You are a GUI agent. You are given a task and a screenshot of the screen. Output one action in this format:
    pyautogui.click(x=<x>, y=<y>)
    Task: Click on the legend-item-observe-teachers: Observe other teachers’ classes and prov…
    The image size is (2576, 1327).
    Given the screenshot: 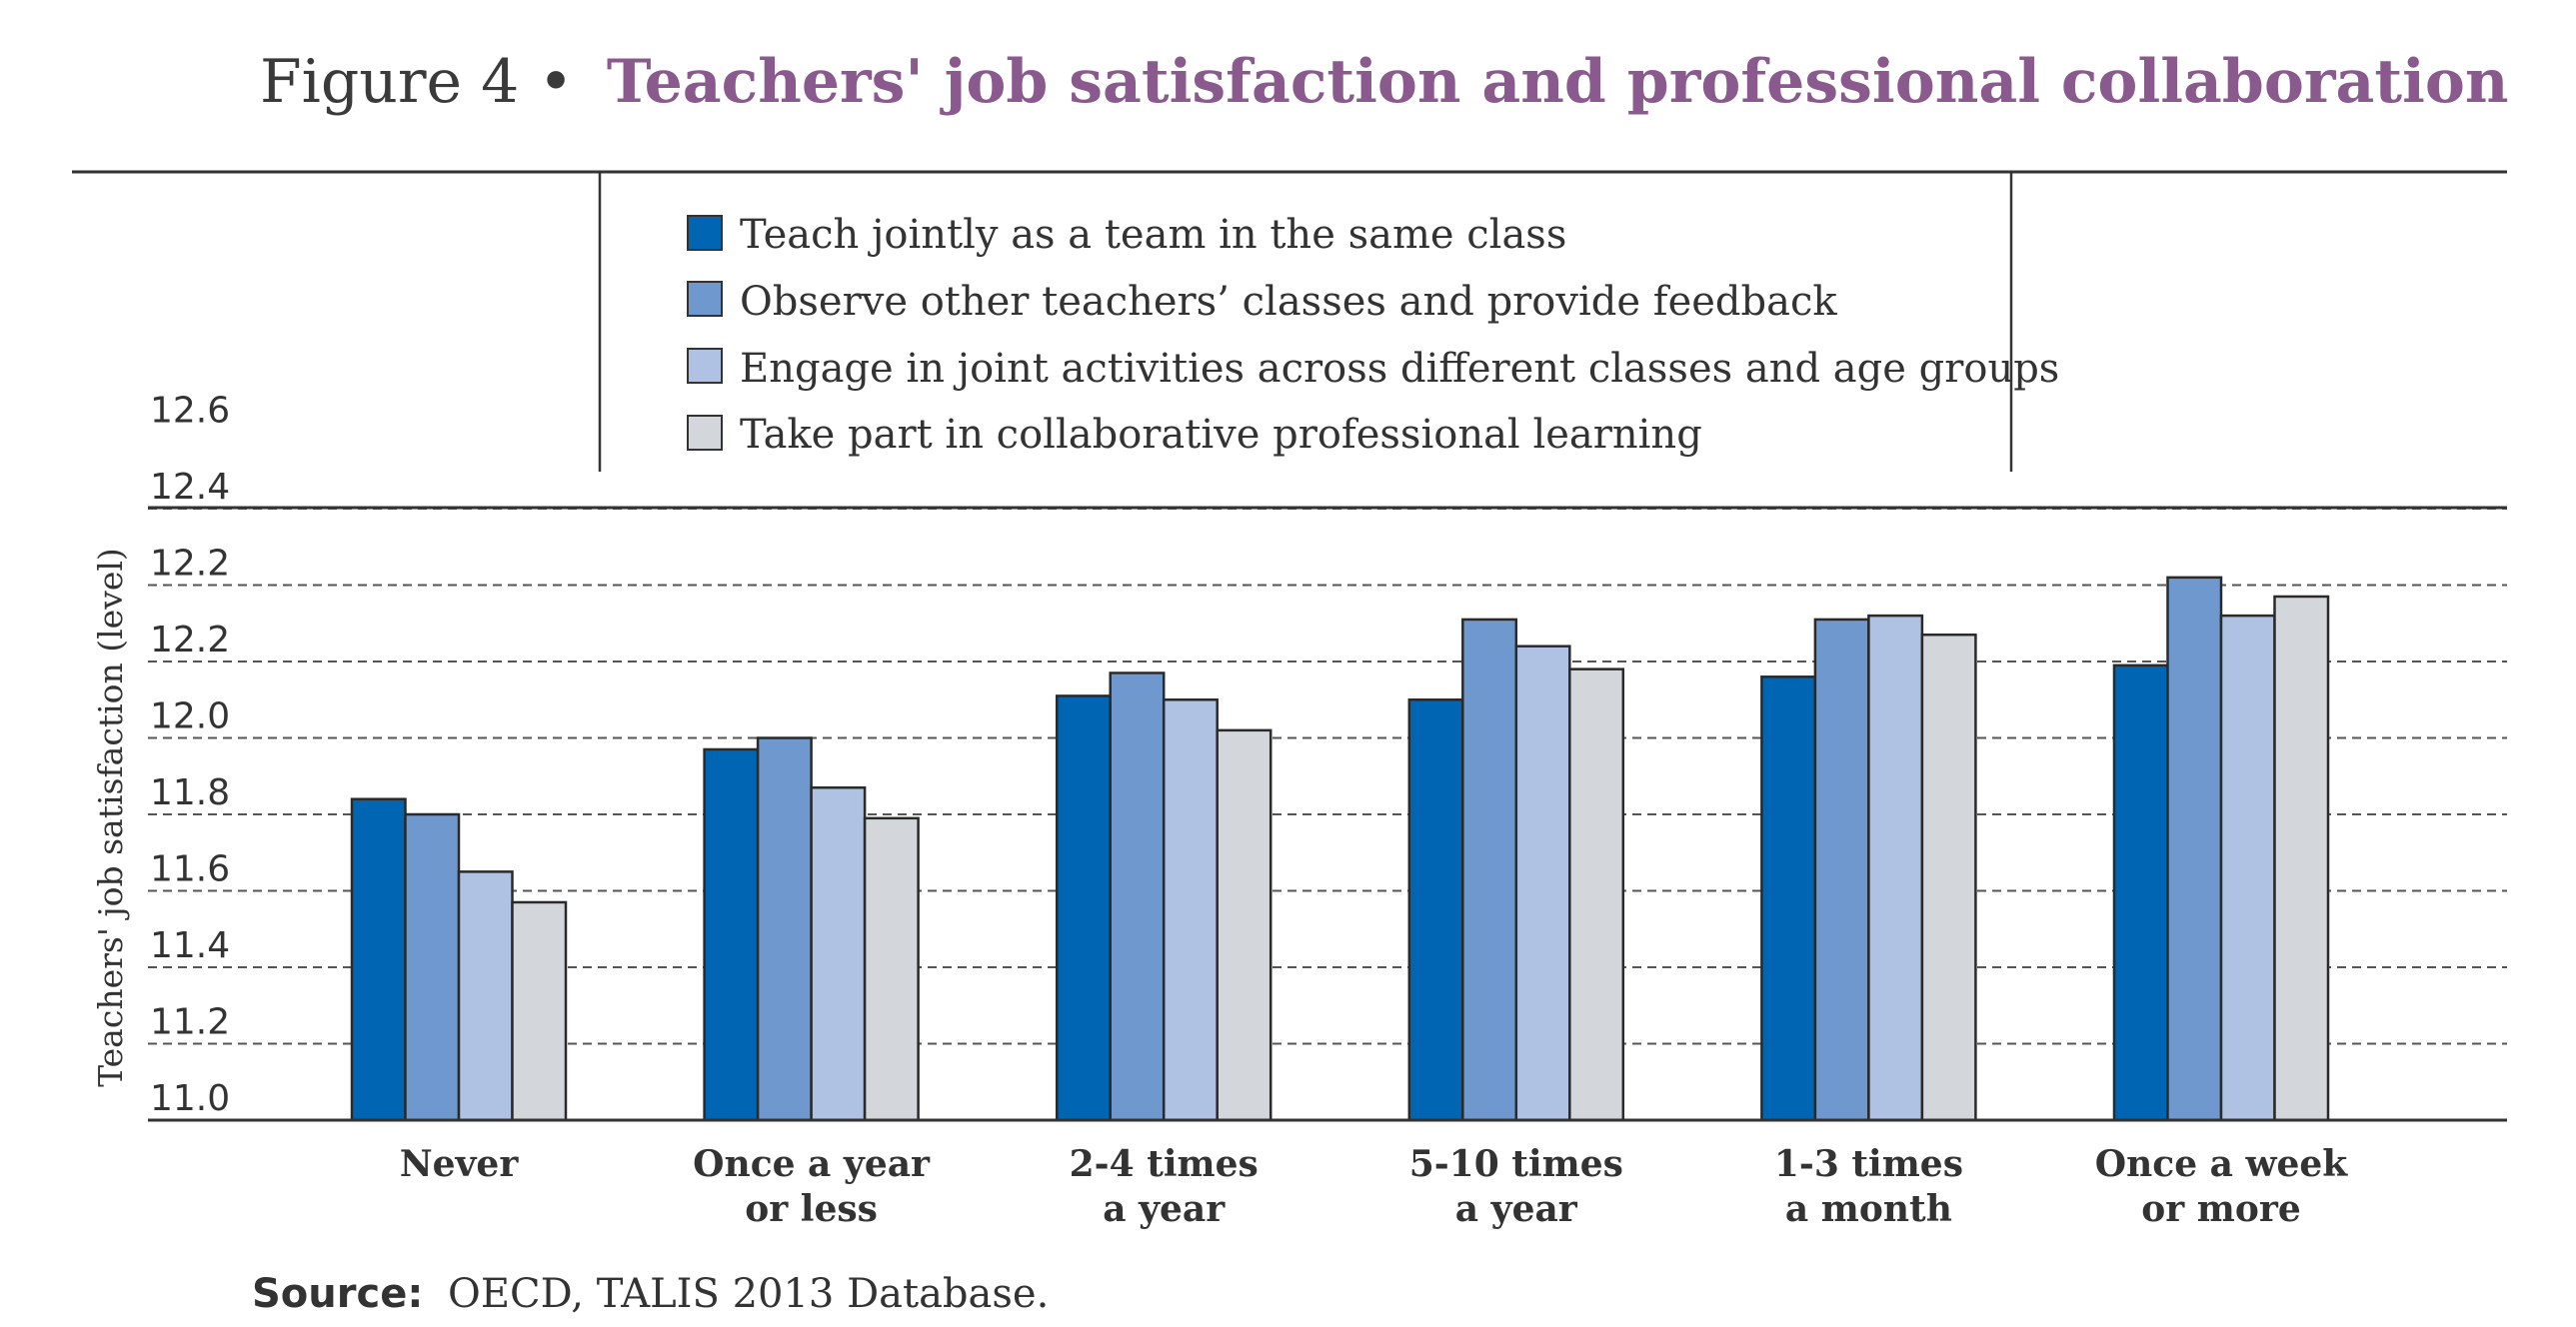 What is the action you would take?
    pyautogui.click(x=1262, y=302)
    